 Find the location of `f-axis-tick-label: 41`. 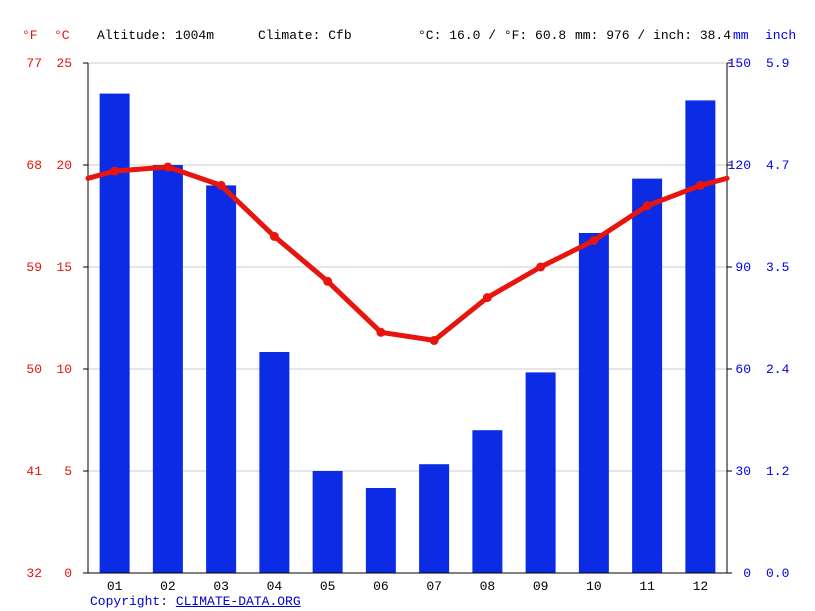

f-axis-tick-label: 41 is located at coordinates (34, 471).